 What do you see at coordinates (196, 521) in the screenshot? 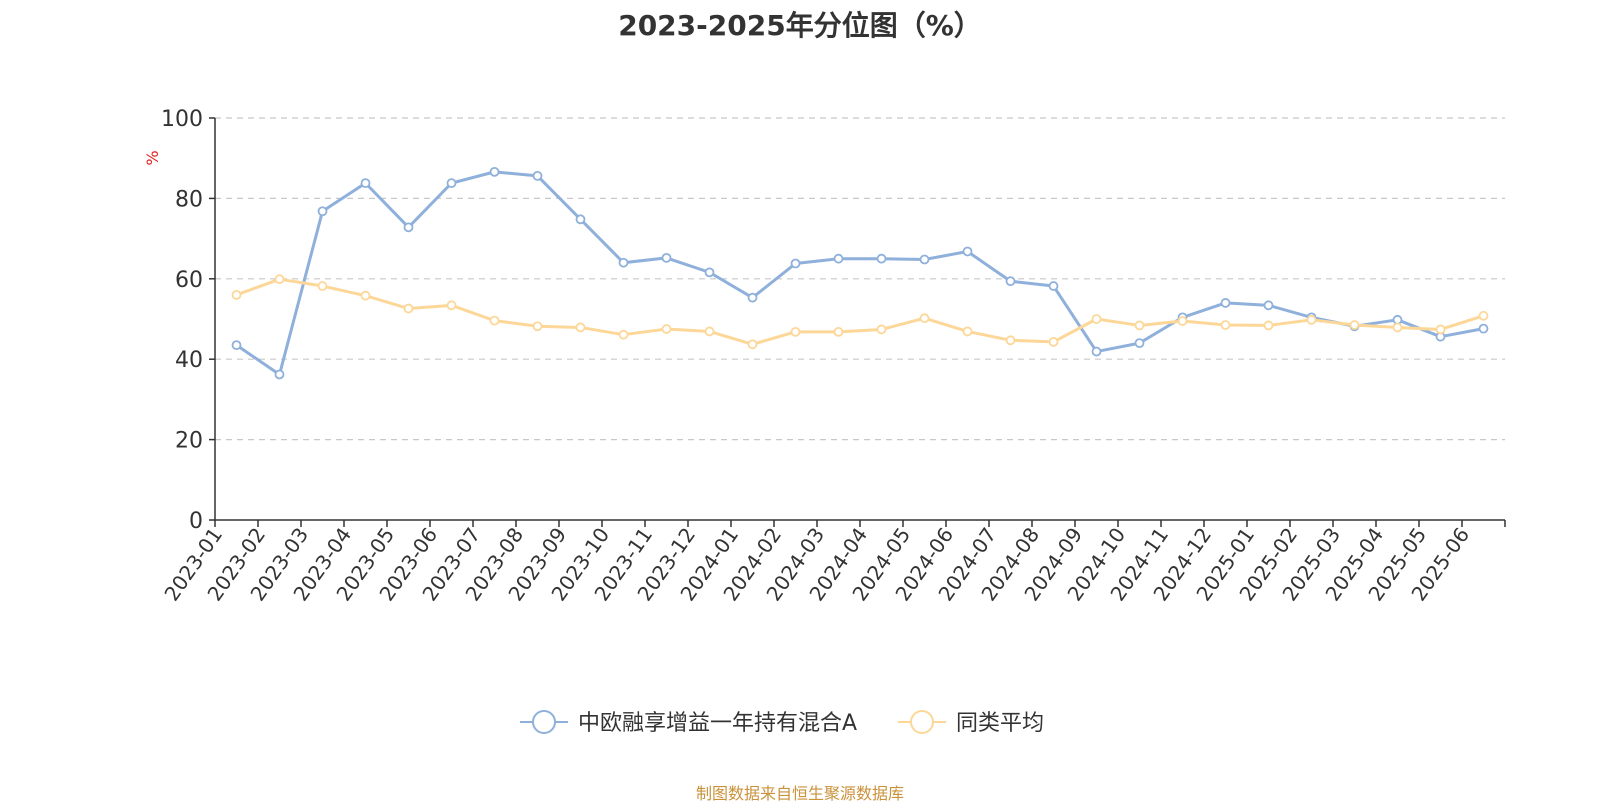
I see `y-tick-label: 0` at bounding box center [196, 521].